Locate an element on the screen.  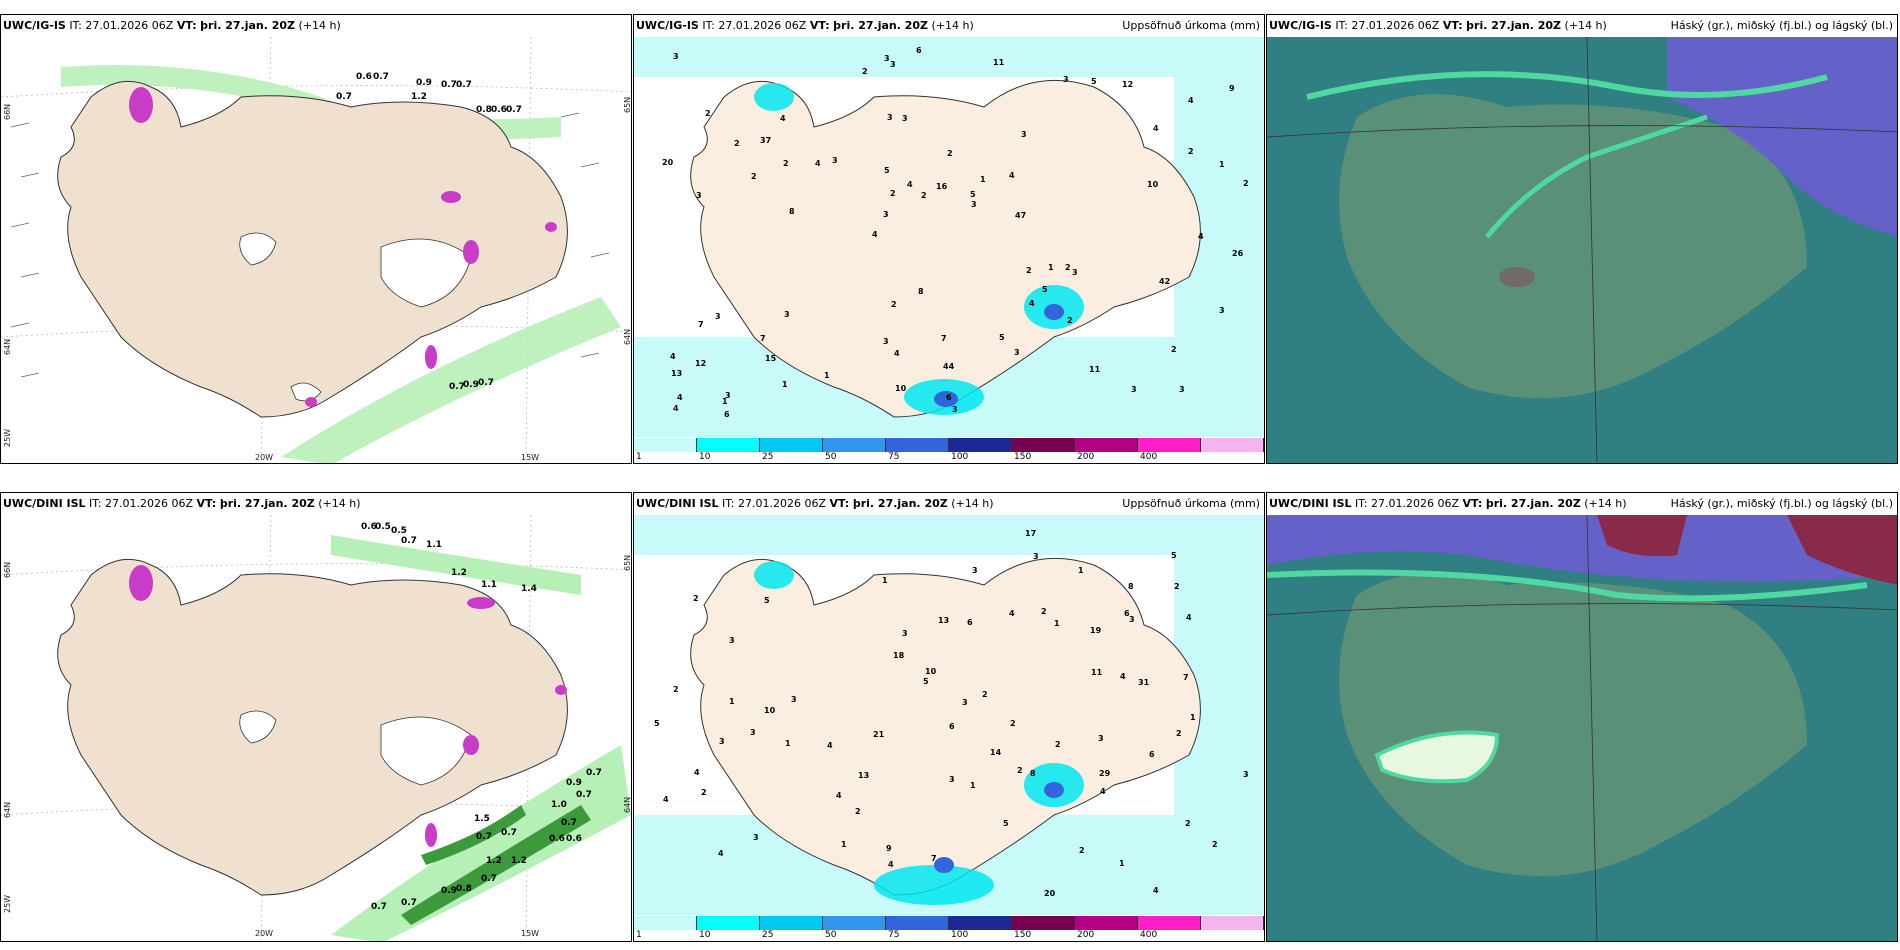
value-label: 1.5 is located at coordinates (482, 819).